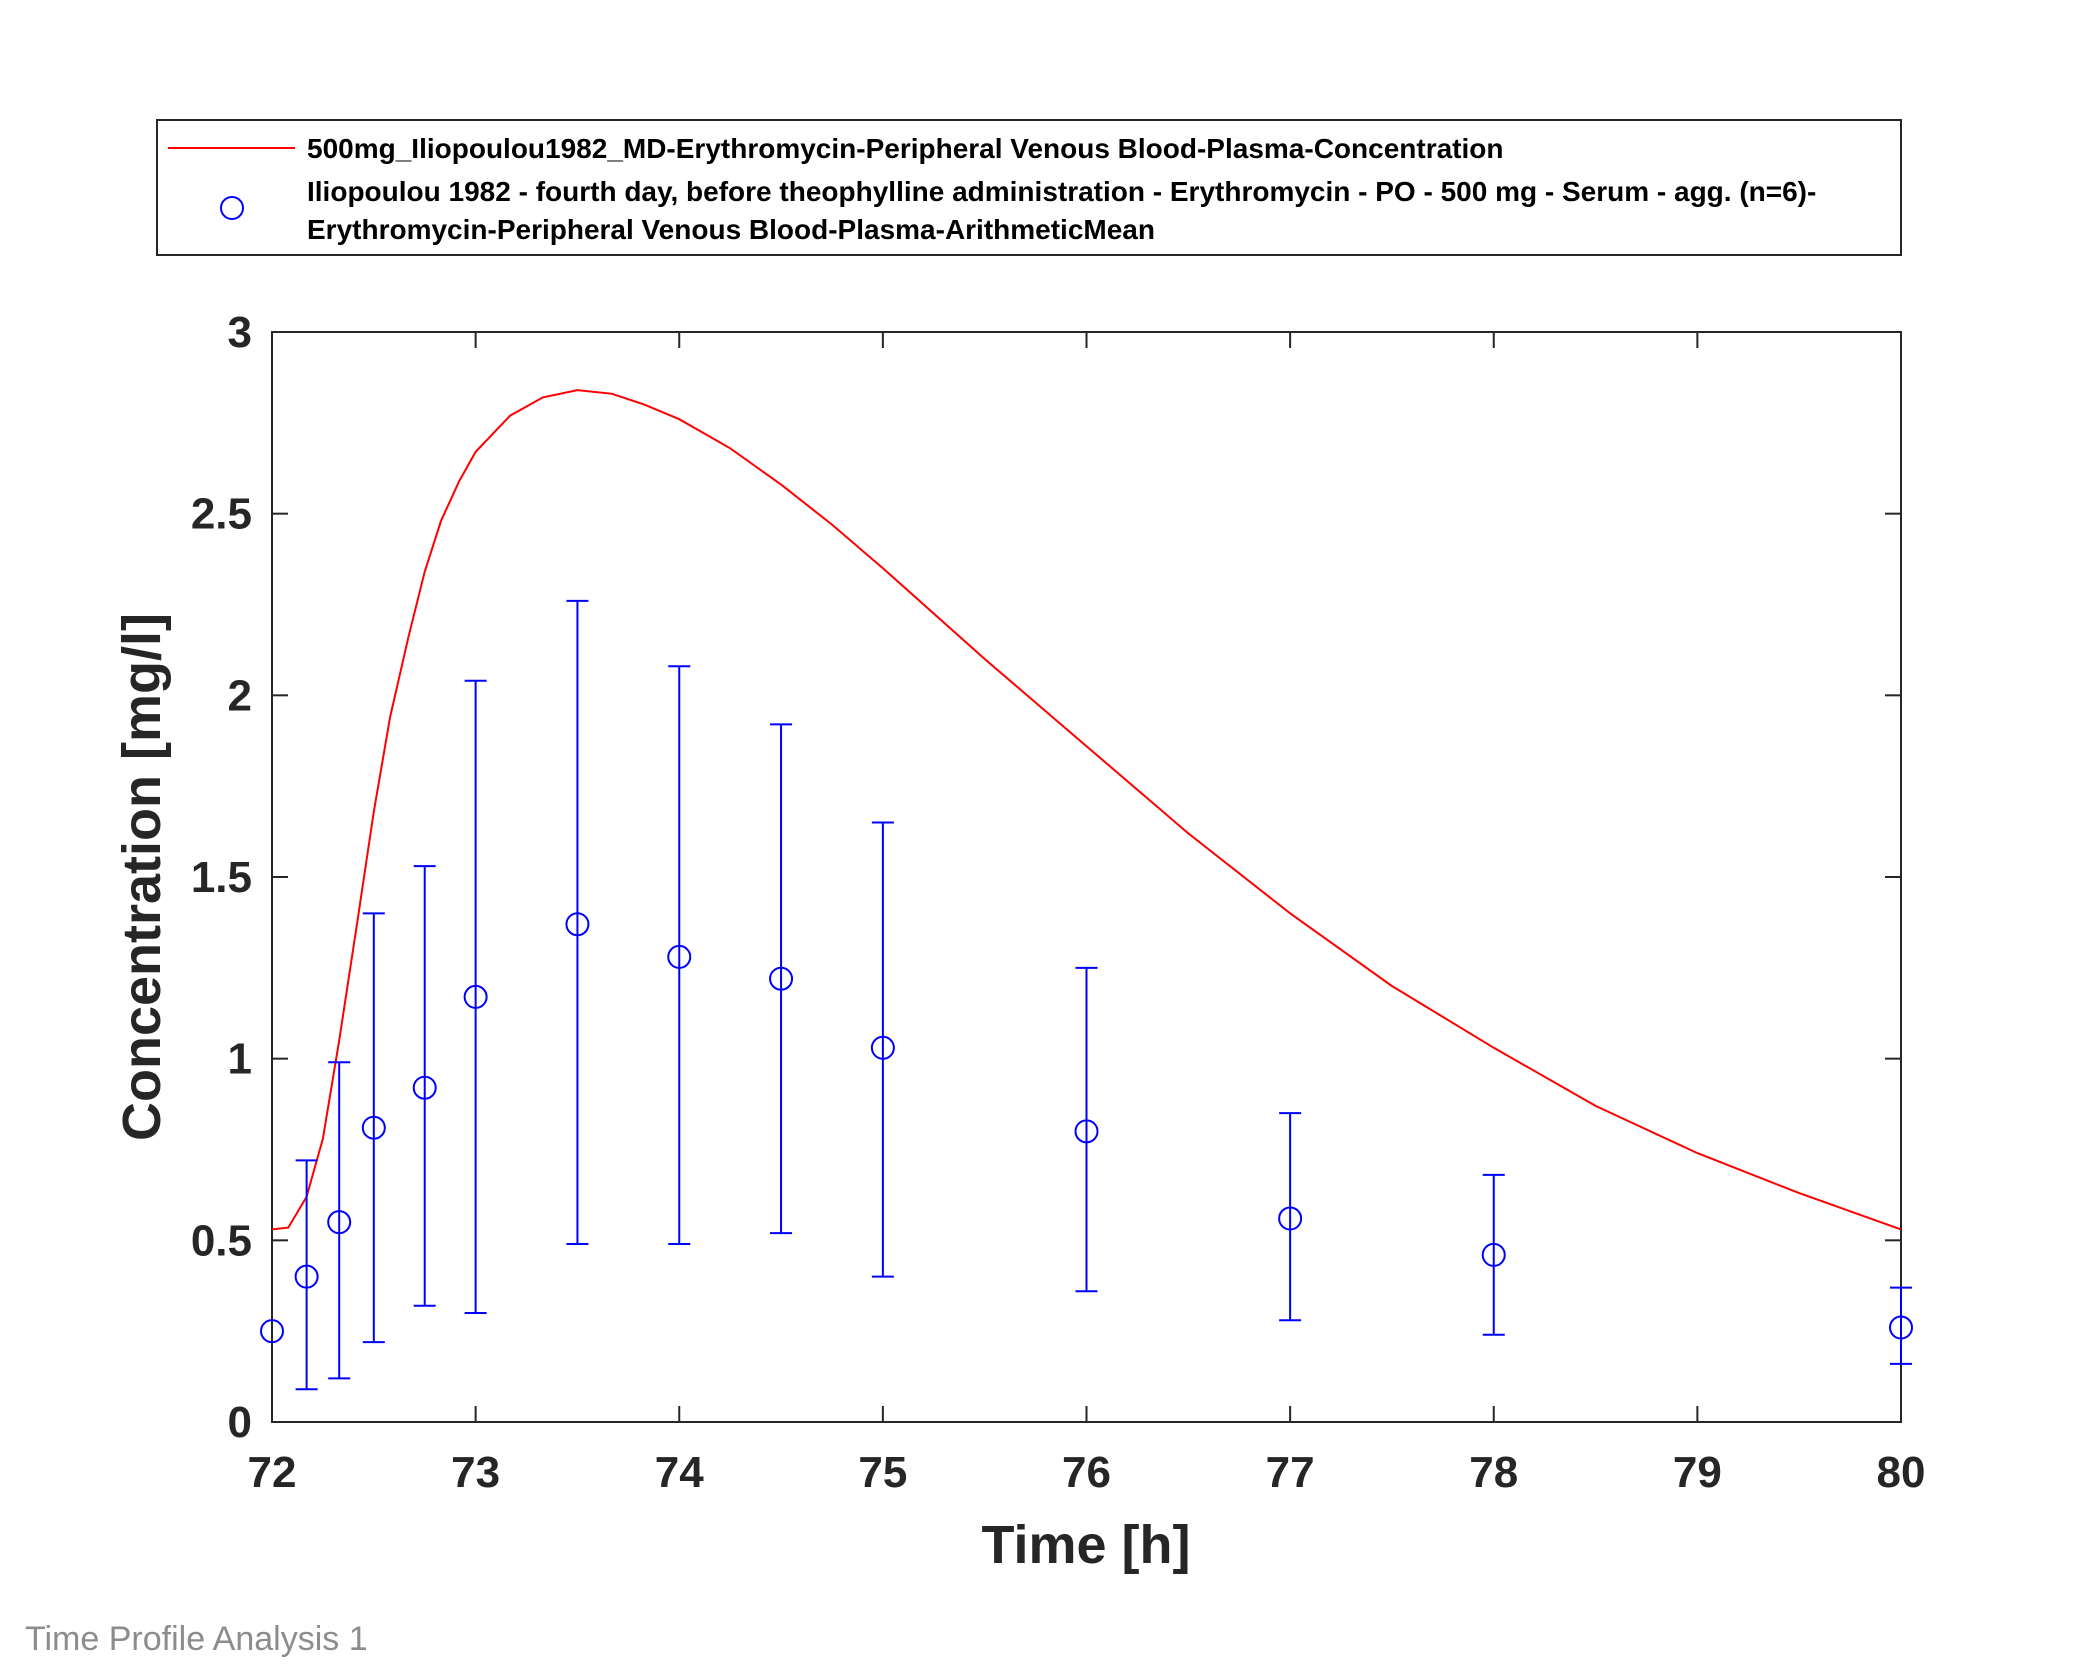 This screenshot has width=2083, height=1667. I want to click on y-tick-label: 1.5, so click(221, 877).